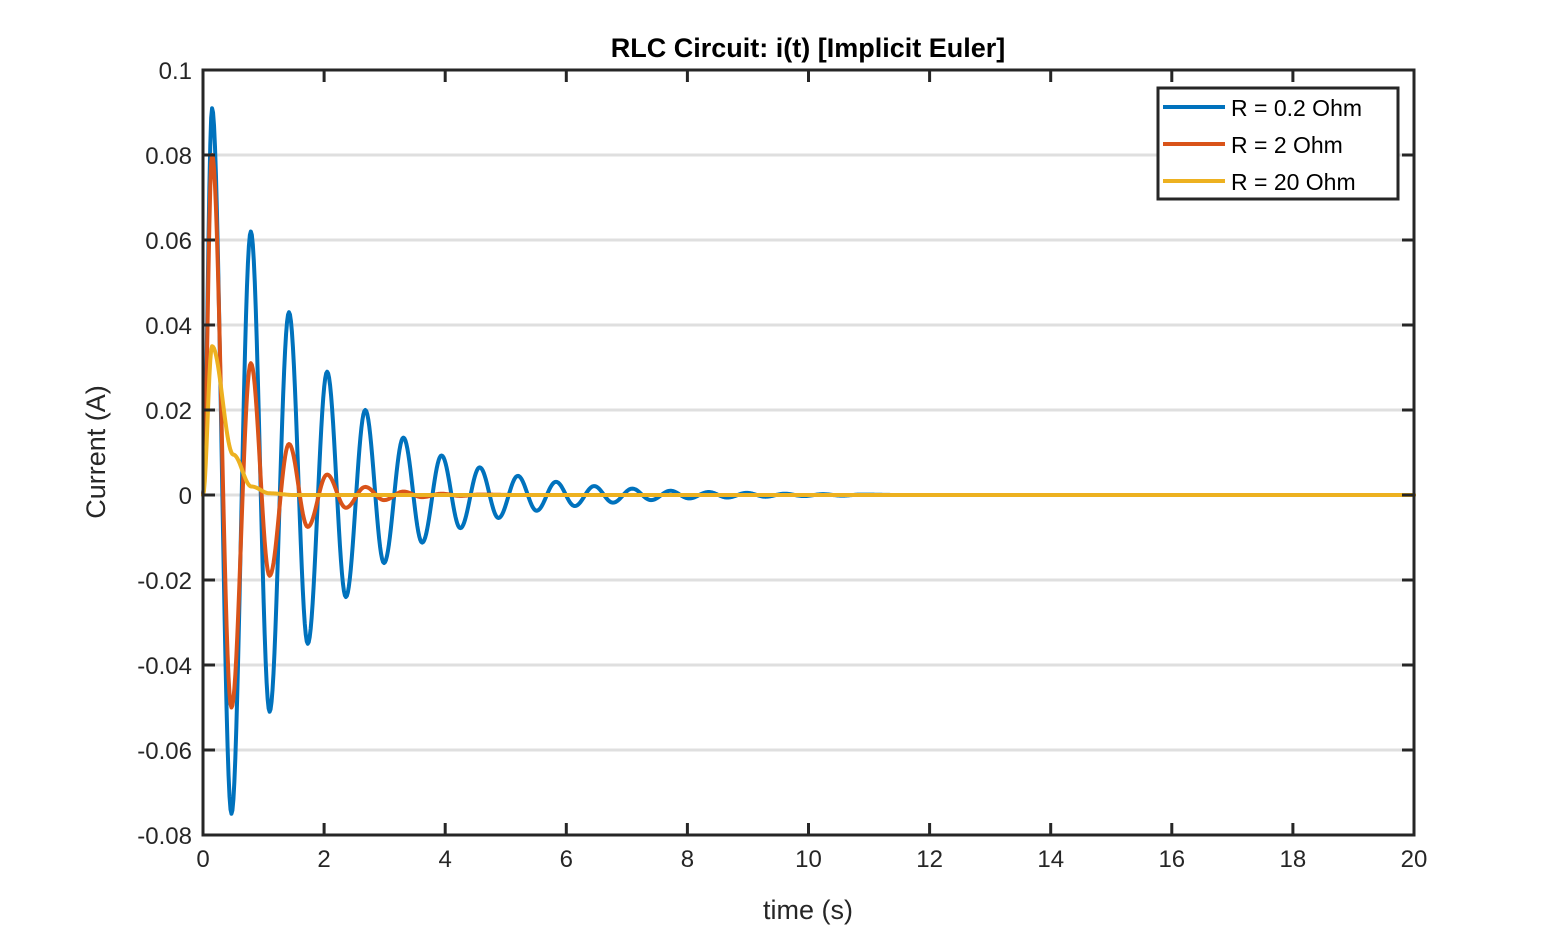 The image size is (1563, 938). Describe the element at coordinates (808, 48) in the screenshot. I see `chart-title: RLC Circuit: i(t) [Implicit Euler]` at that location.